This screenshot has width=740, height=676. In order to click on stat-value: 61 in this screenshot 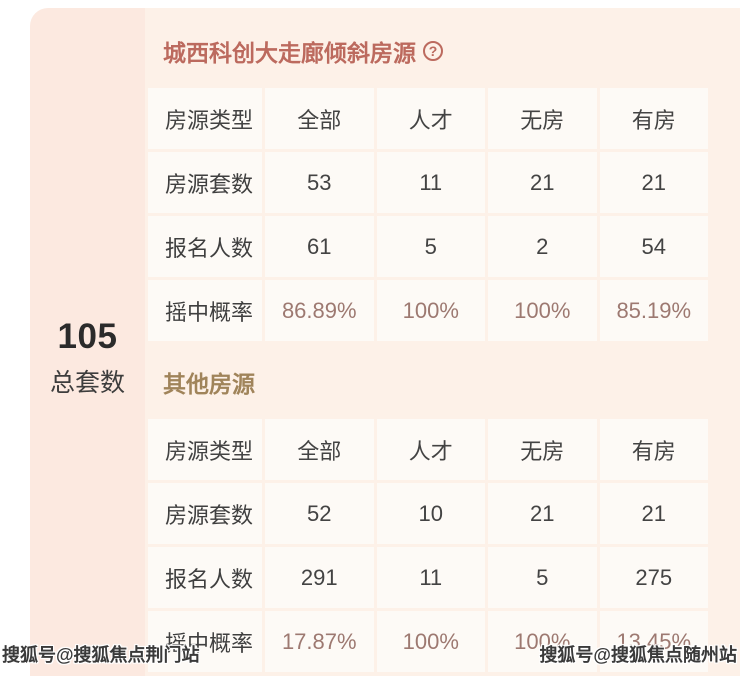, I will do `click(319, 246)`.